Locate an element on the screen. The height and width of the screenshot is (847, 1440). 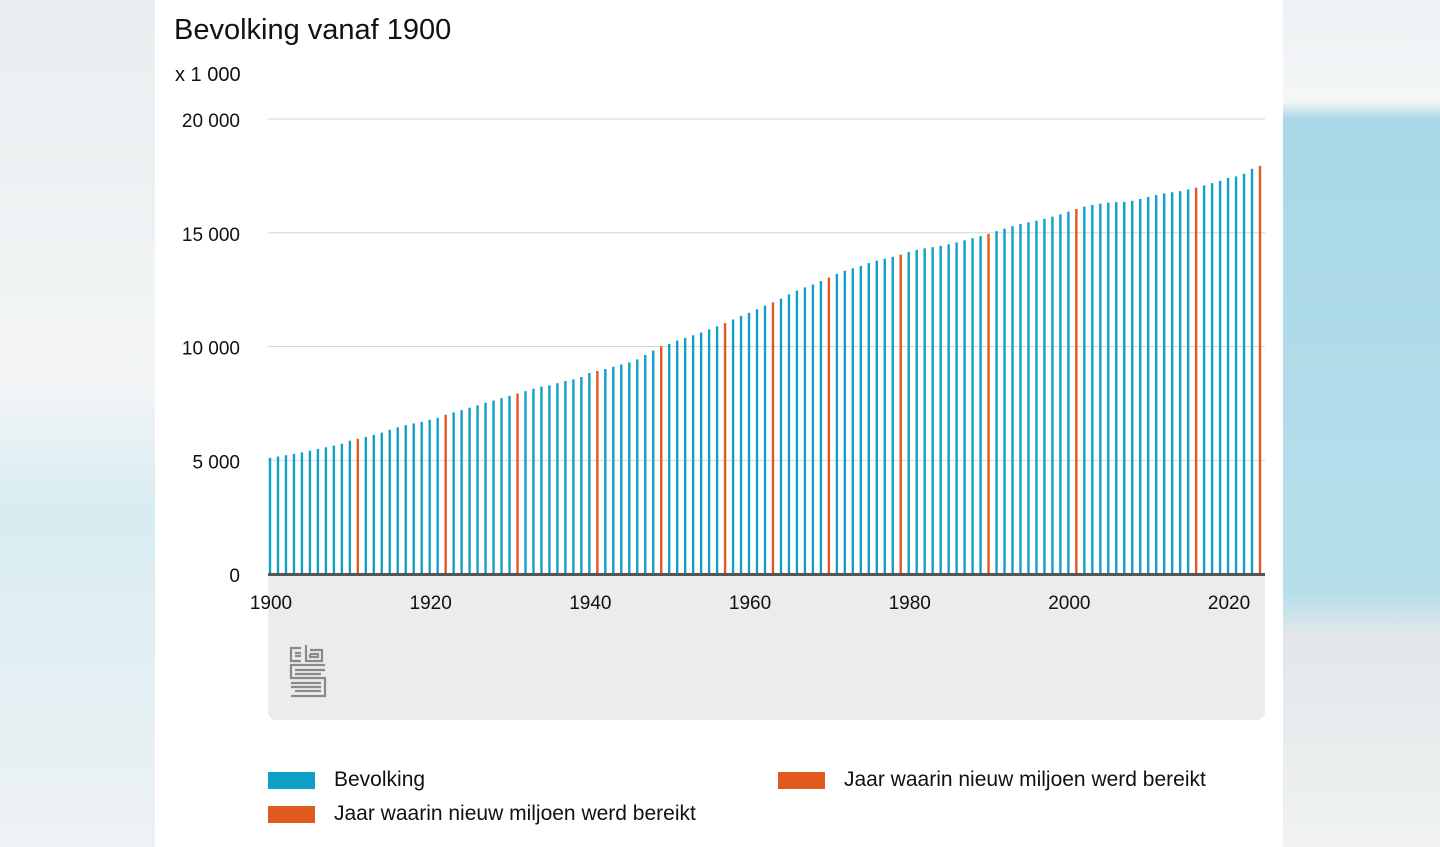
x-tick-label: 1920 is located at coordinates (431, 603).